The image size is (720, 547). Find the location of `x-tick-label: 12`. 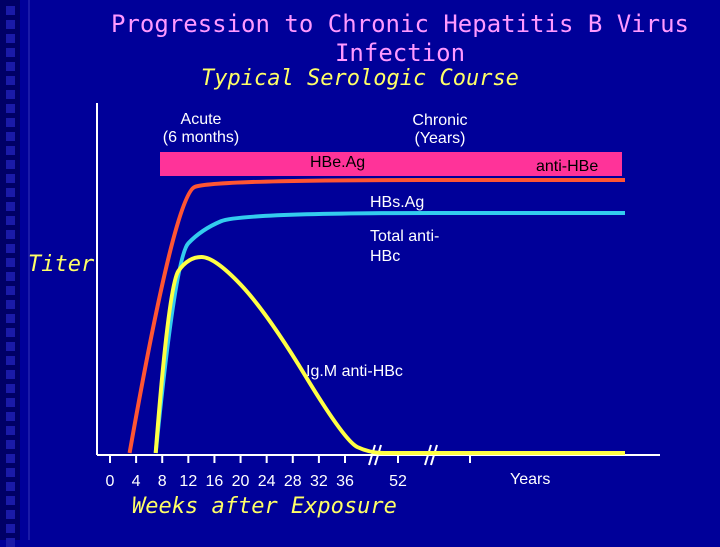

x-tick-label: 12 is located at coordinates (188, 481).